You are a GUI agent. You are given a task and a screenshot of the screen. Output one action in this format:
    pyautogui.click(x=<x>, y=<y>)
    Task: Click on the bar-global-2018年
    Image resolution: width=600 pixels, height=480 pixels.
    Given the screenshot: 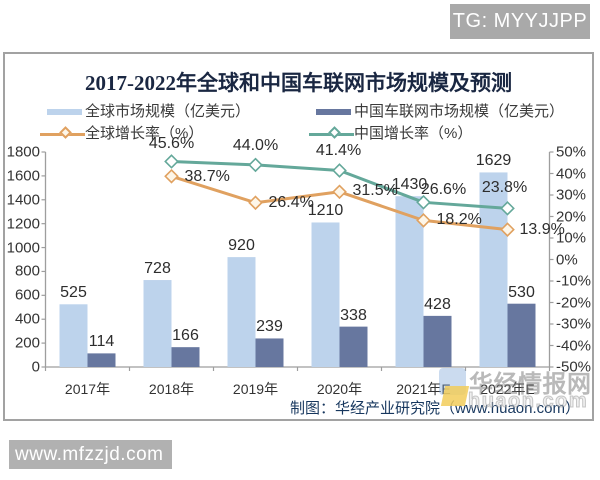 What is the action you would take?
    pyautogui.click(x=157, y=323)
    